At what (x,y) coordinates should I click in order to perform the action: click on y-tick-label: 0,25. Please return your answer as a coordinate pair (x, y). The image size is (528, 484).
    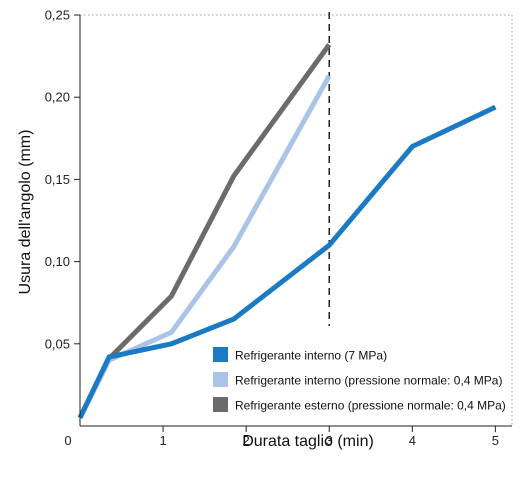
    Looking at the image, I should click on (57, 15).